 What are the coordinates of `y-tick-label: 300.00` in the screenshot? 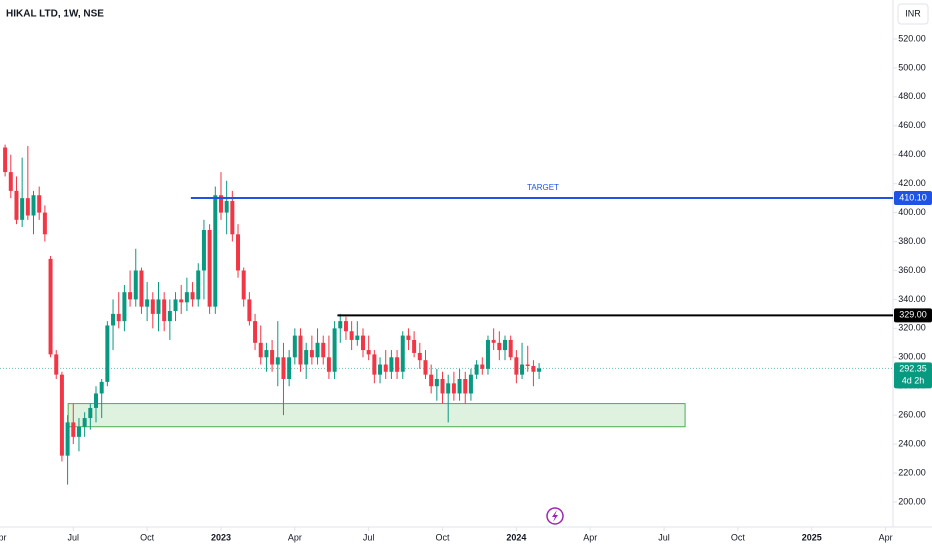 It's located at (912, 357).